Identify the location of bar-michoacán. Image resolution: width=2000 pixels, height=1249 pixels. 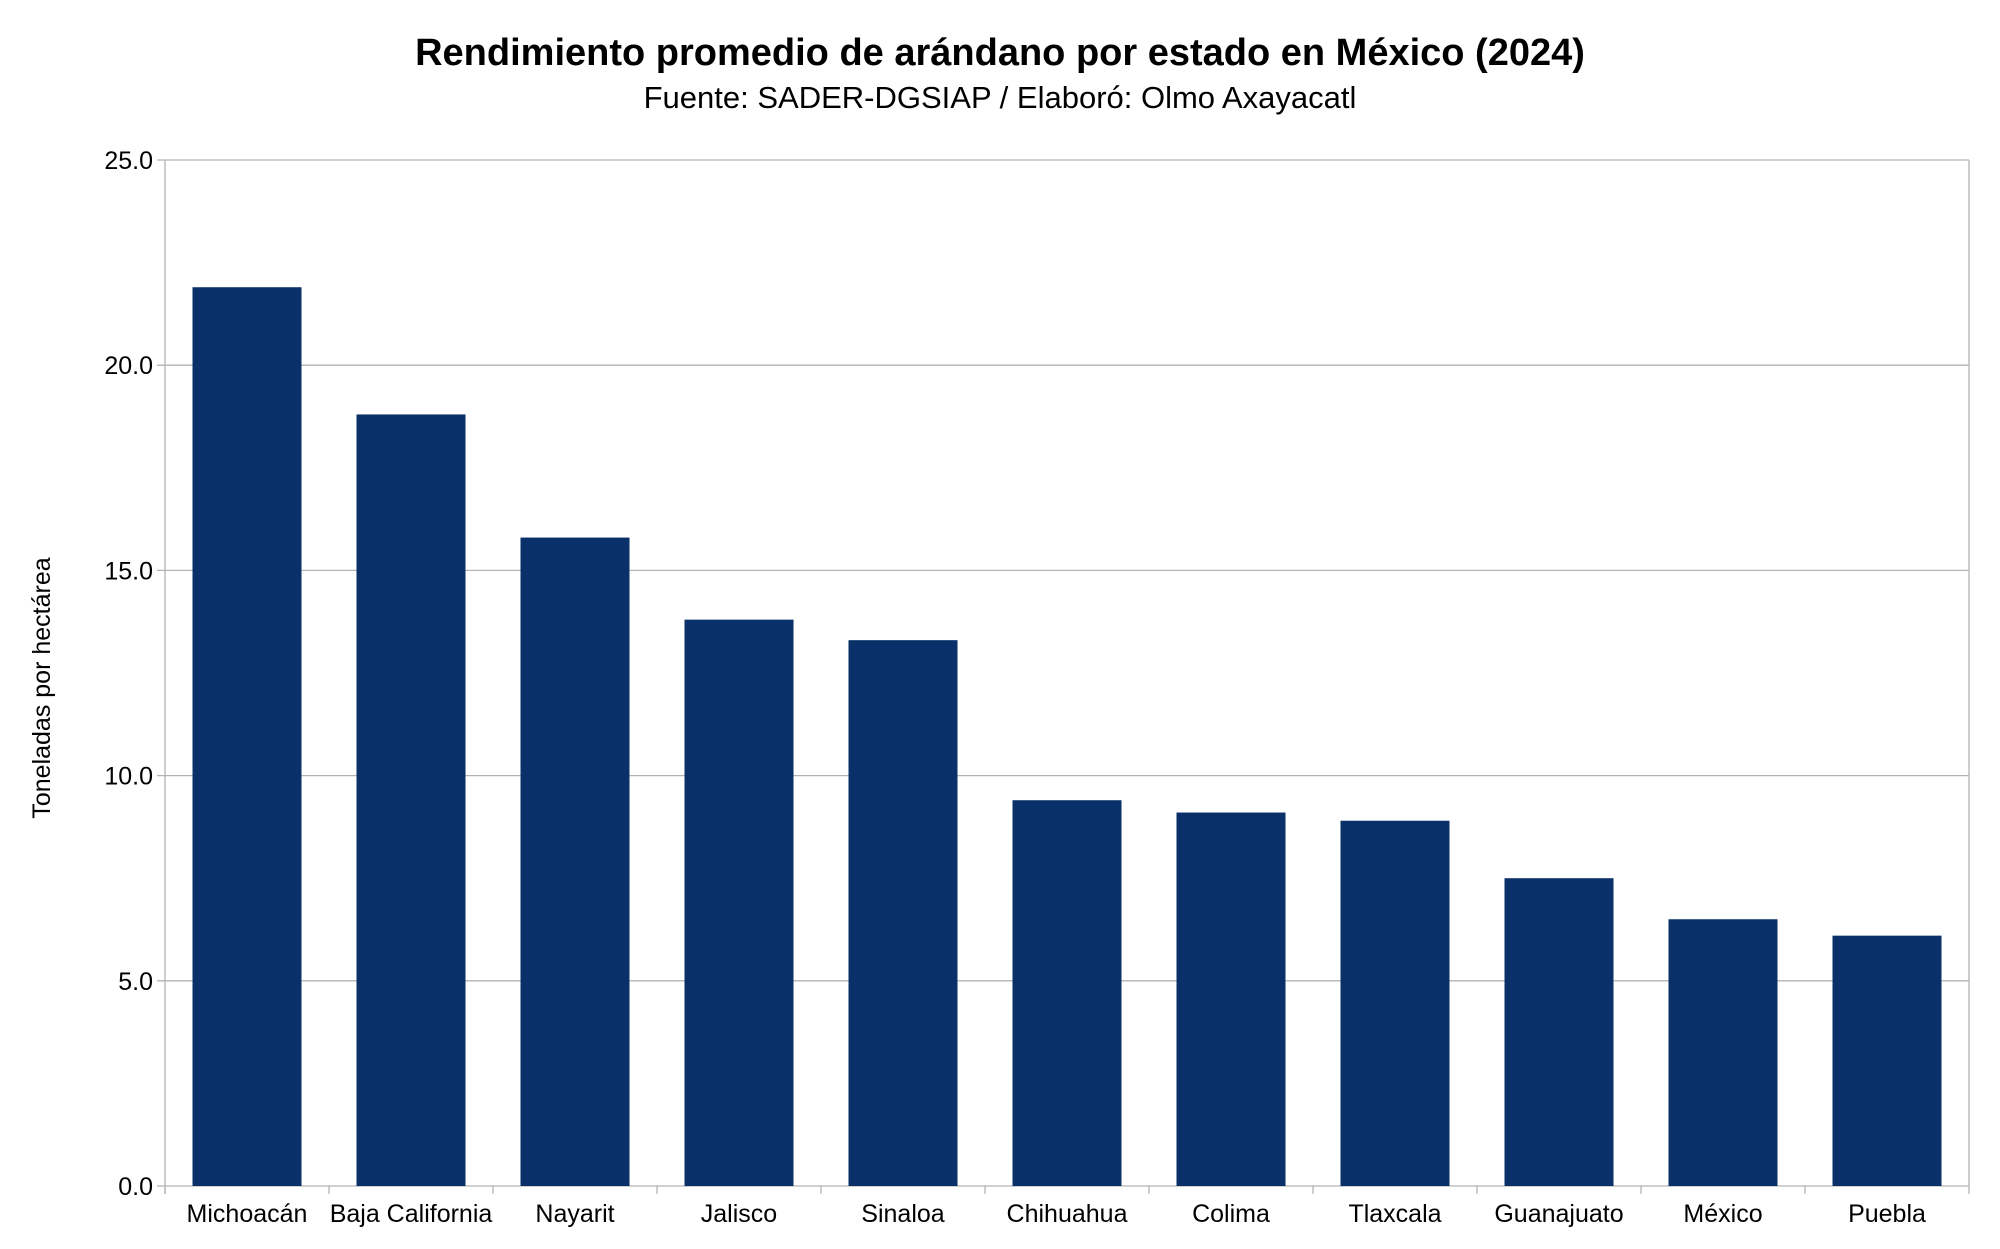
(247, 736).